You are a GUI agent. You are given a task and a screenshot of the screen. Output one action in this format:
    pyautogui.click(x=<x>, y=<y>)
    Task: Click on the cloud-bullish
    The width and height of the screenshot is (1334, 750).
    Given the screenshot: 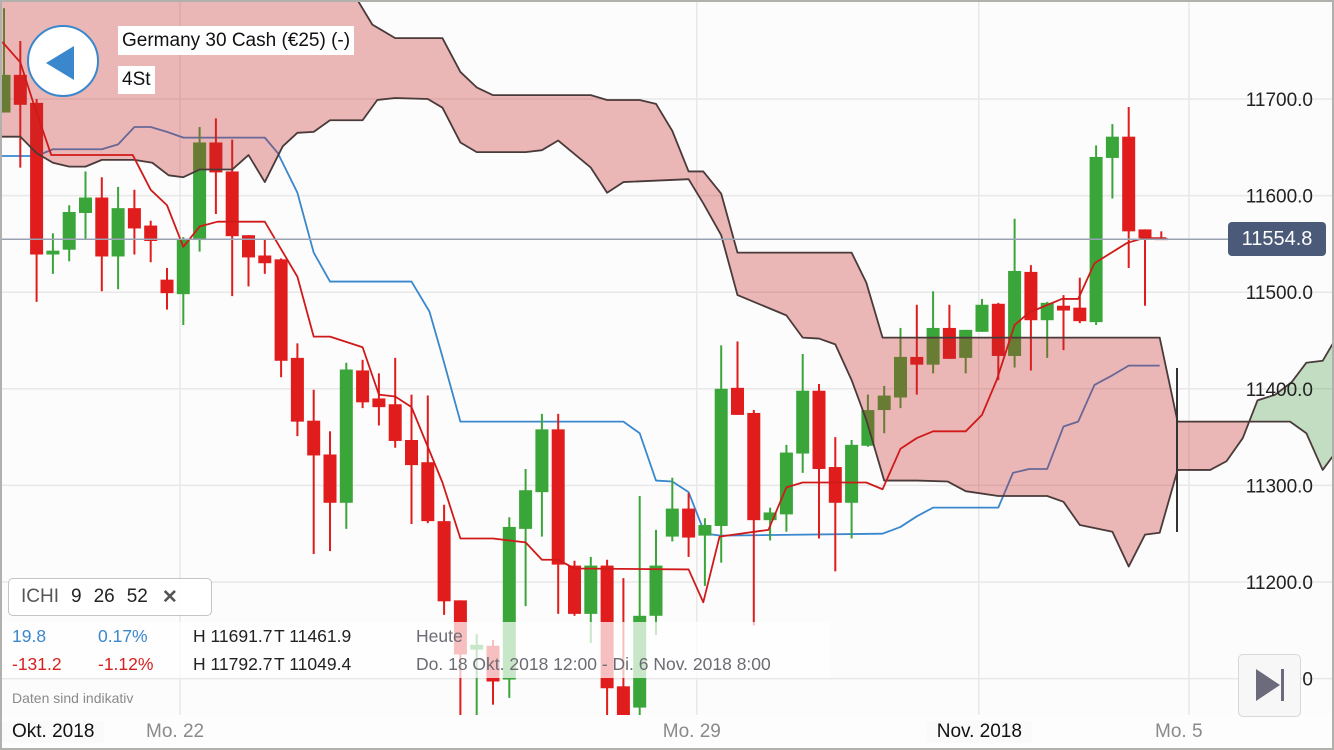 What is the action you would take?
    pyautogui.click(x=1291, y=405)
    